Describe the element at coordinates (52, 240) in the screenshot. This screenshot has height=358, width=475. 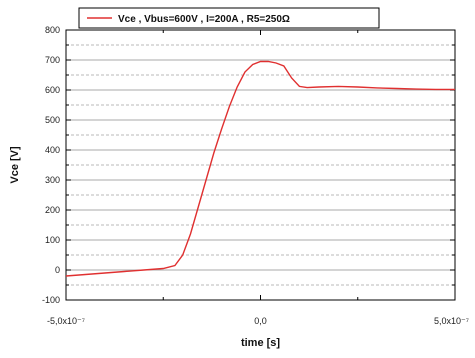
I see `y-tick-label: 100` at that location.